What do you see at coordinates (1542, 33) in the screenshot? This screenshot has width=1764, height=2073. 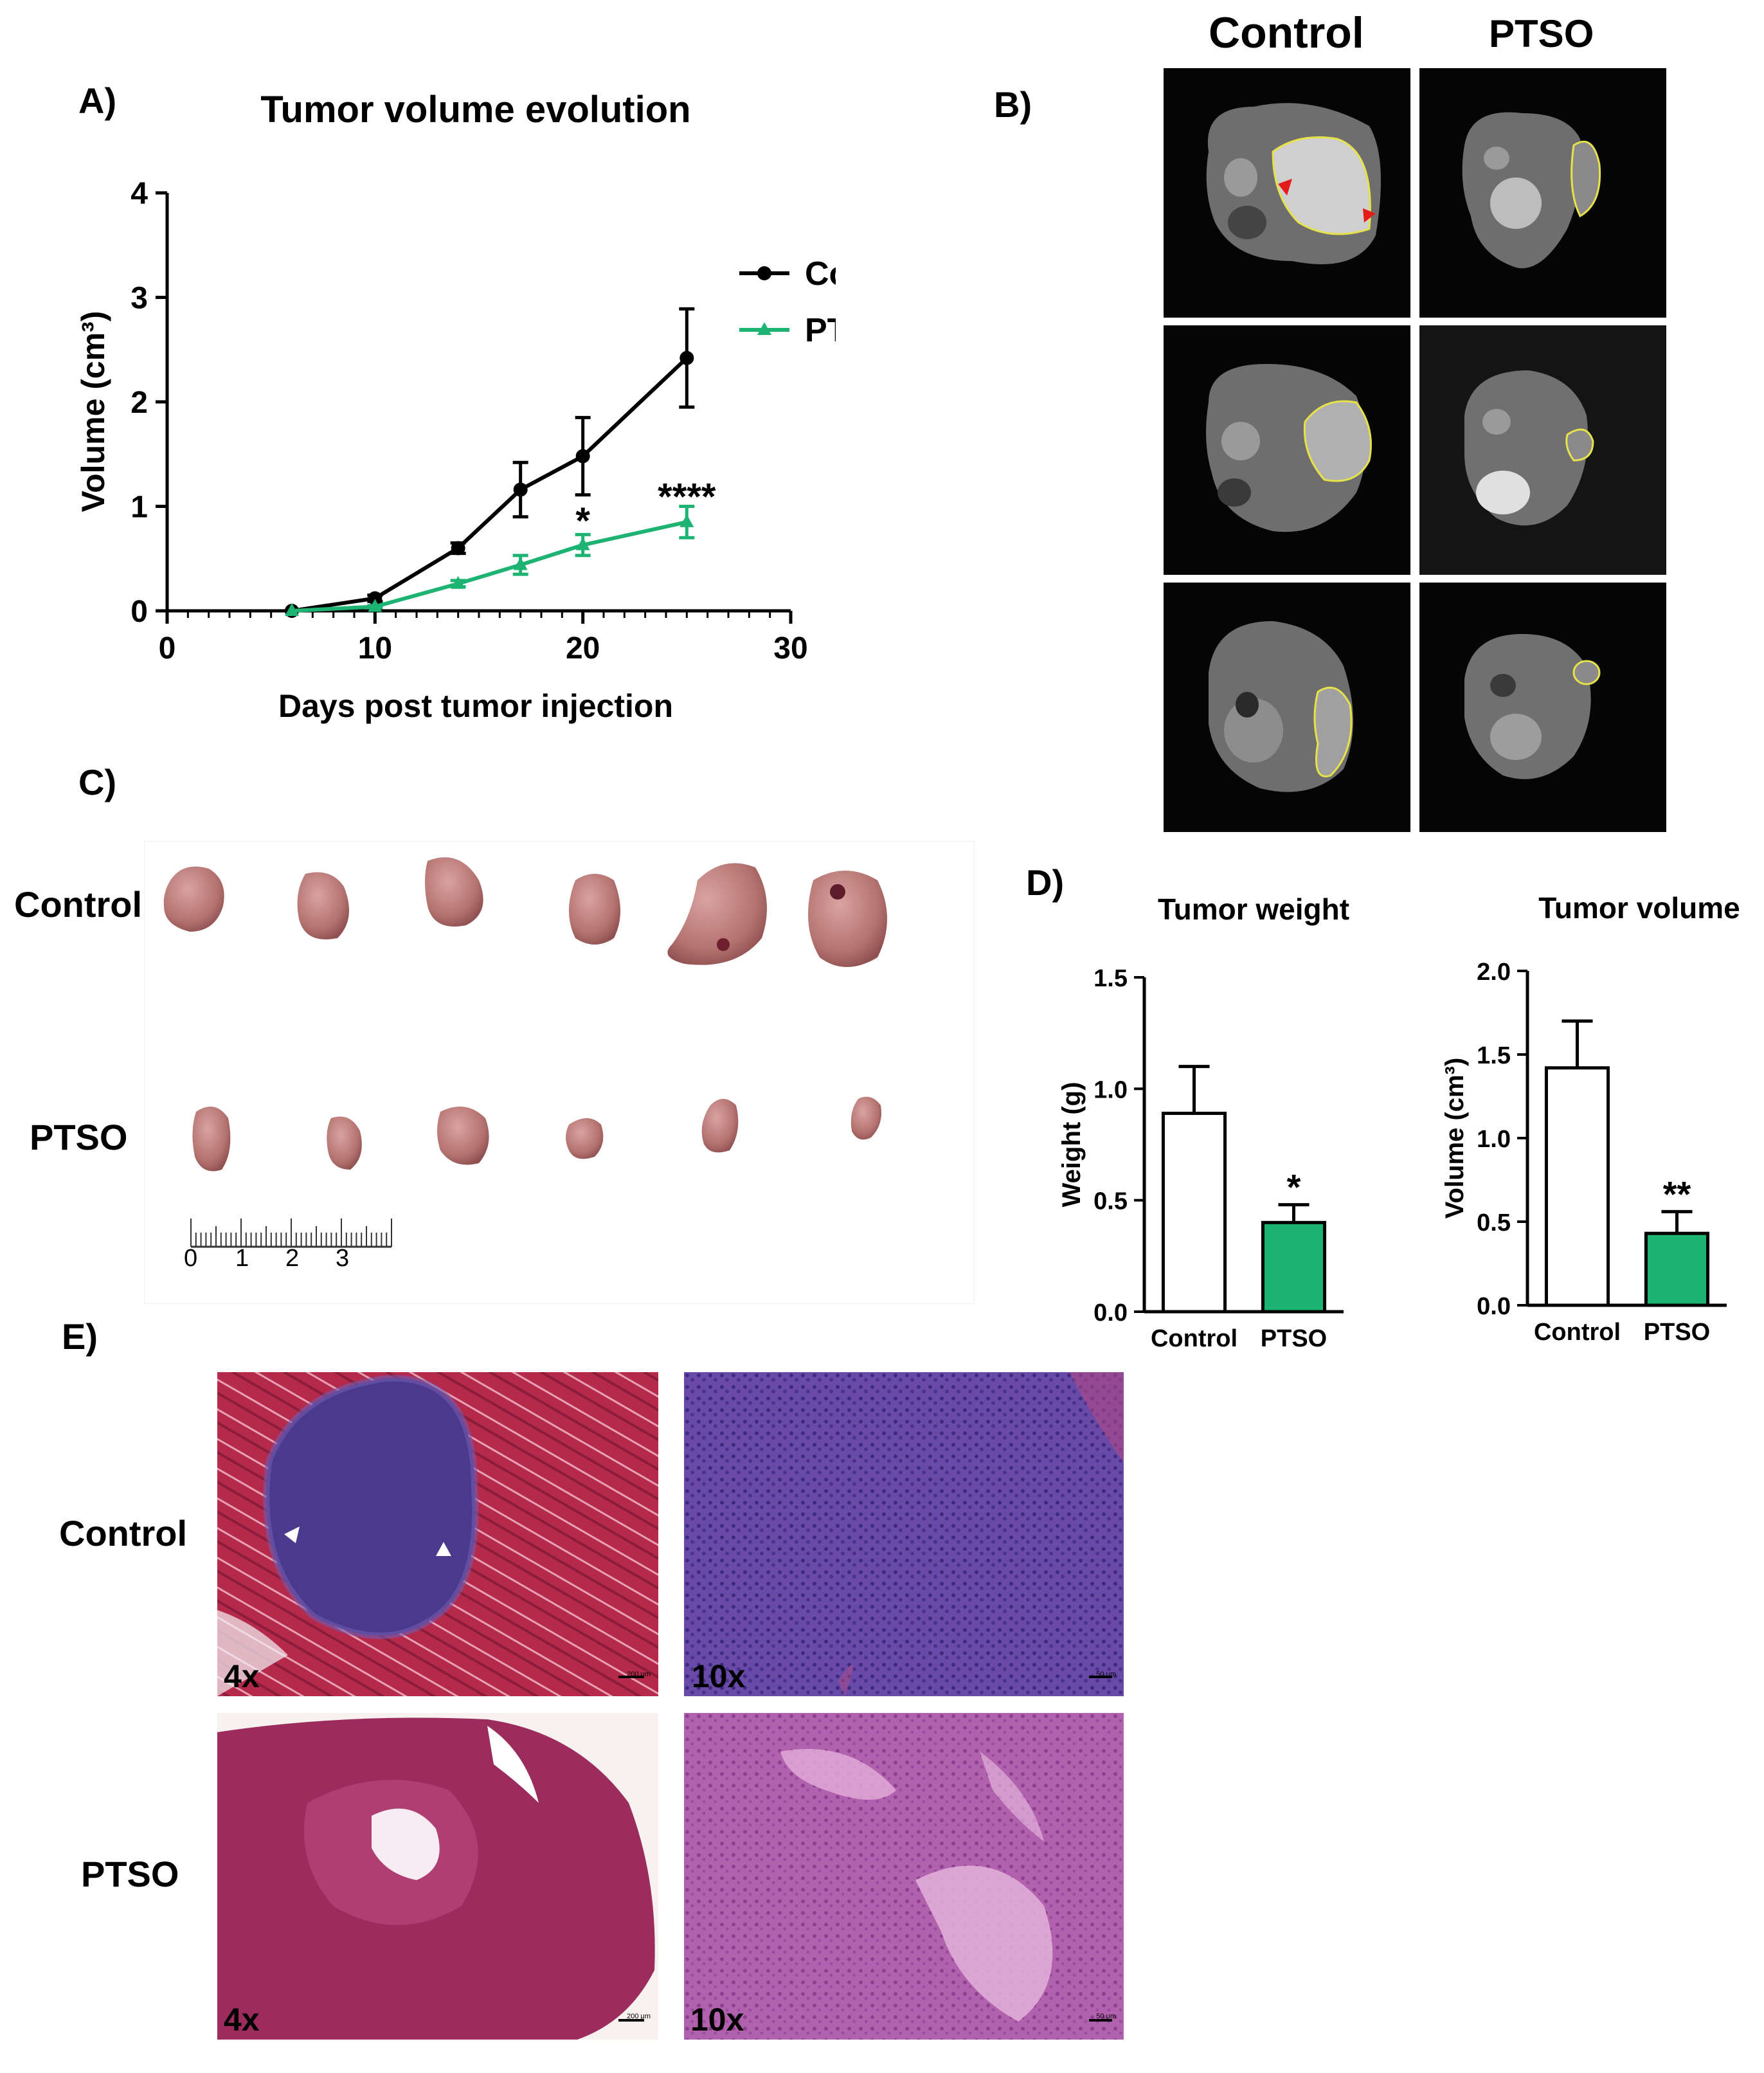 I see `mri-column-ptso: PTSO` at bounding box center [1542, 33].